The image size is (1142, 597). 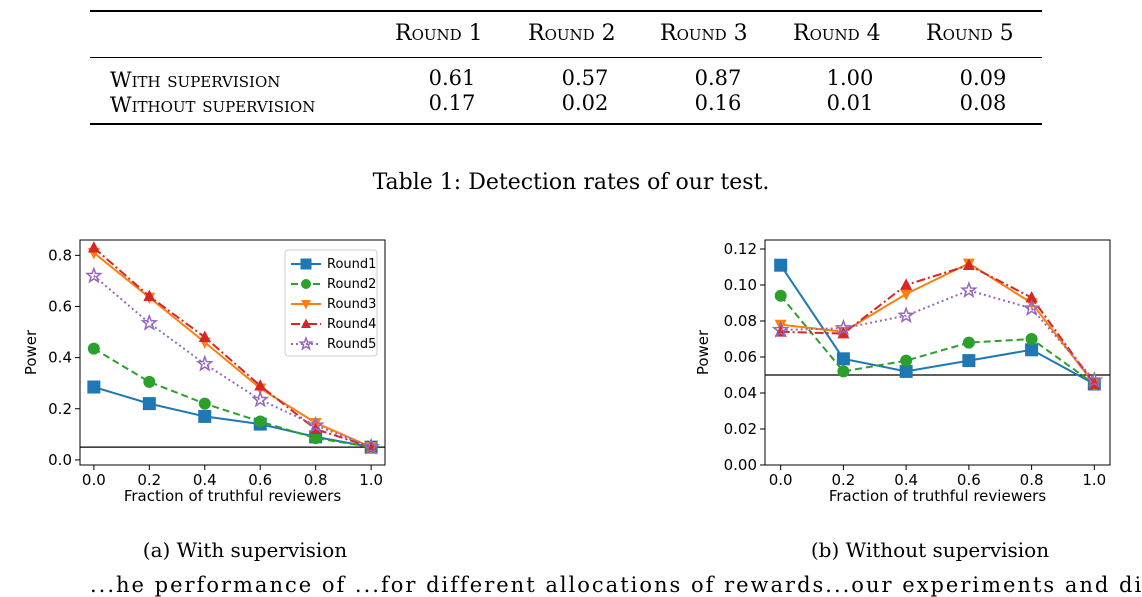 I want to click on table-cell: 0.09, so click(x=983, y=78).